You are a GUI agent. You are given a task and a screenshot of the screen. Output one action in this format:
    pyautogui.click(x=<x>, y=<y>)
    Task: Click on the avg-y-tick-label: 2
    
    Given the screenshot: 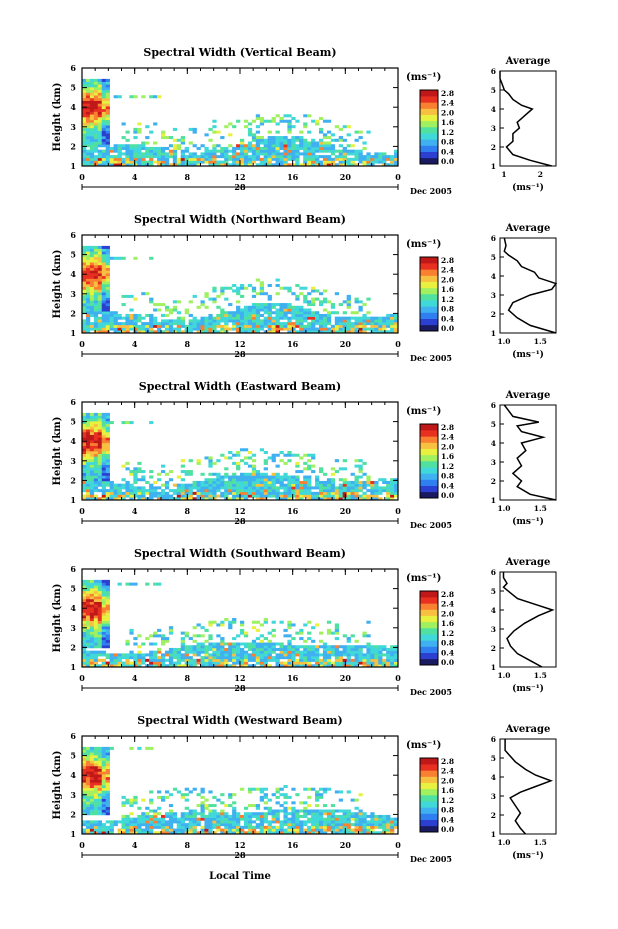 What is the action you would take?
    pyautogui.click(x=493, y=314)
    